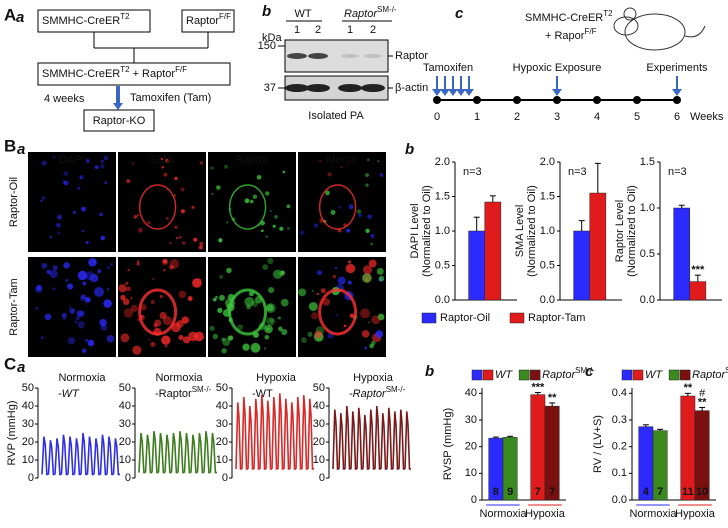  Describe the element at coordinates (677, 172) in the screenshot. I see `n-label: n=3` at that location.